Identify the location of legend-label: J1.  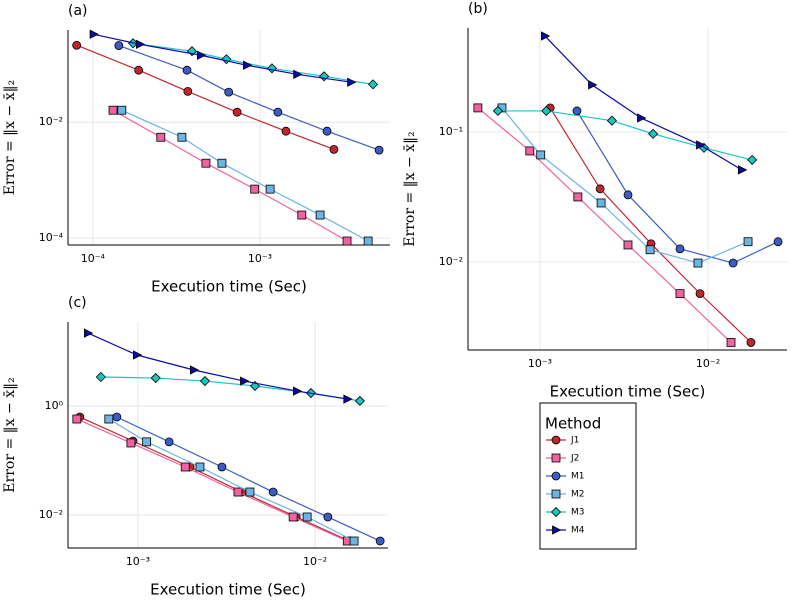
(574, 441).